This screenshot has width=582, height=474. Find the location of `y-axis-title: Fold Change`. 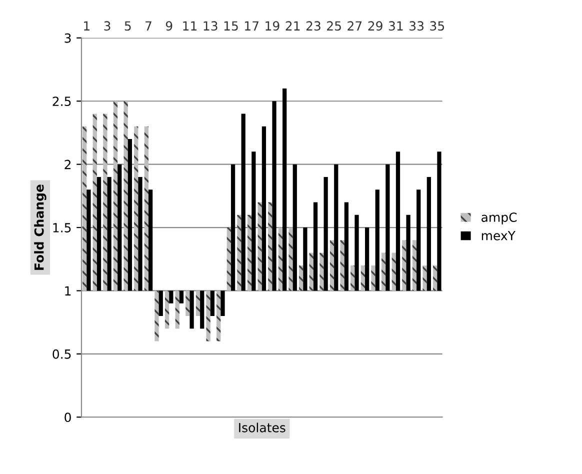

y-axis-title: Fold Change is located at coordinates (40, 227).